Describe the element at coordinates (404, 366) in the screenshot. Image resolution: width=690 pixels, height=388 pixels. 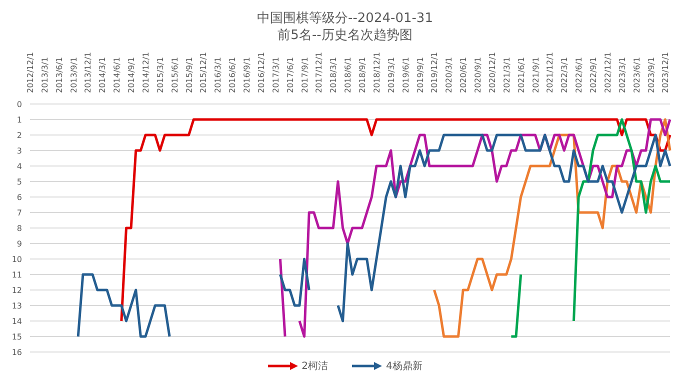
I see `legend-label: 4杨鼎新` at that location.